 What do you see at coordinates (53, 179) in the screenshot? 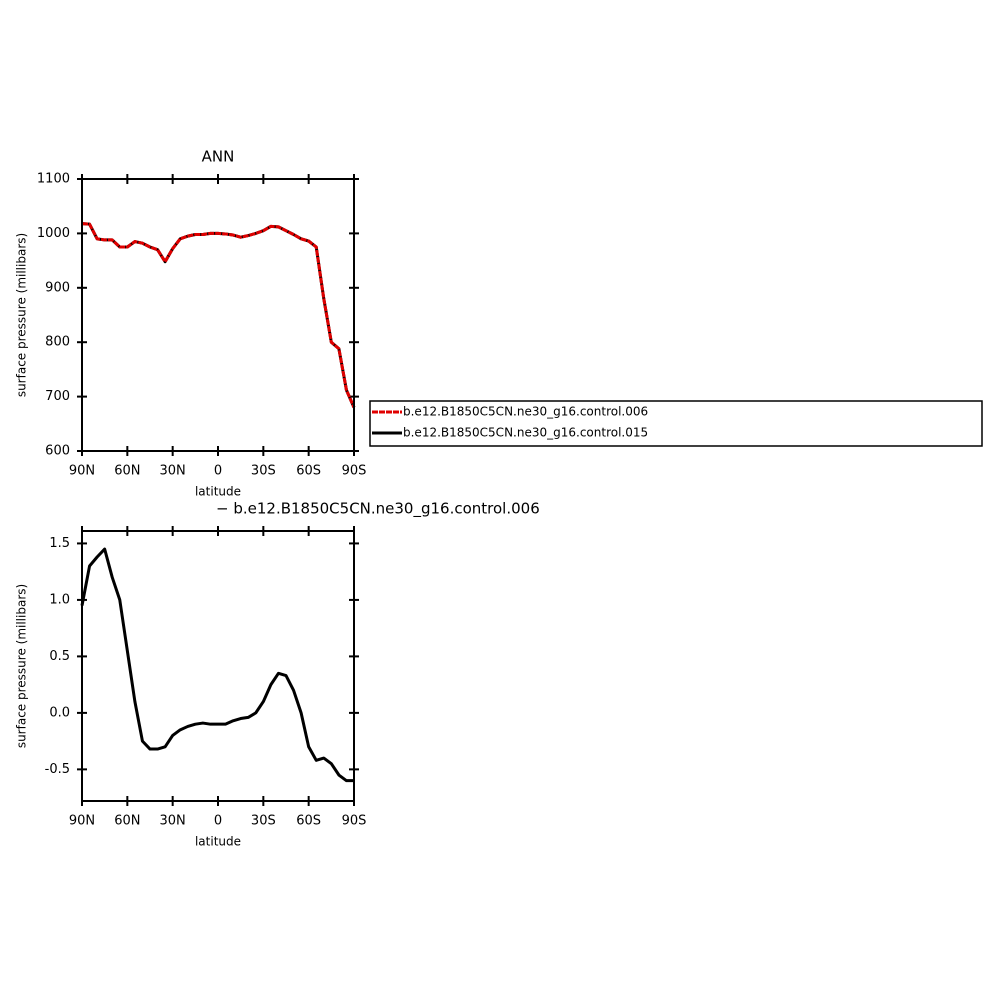
I see `y-tick-label: 1100` at bounding box center [53, 179].